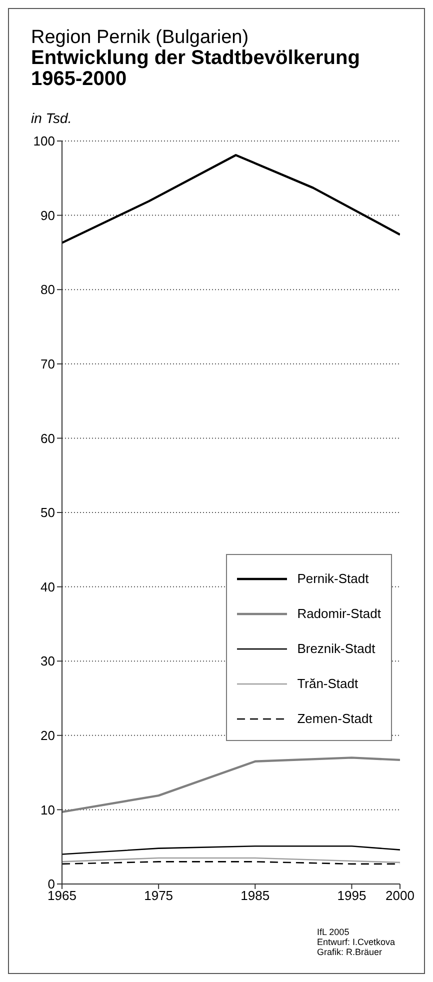 This screenshot has width=433, height=982. I want to click on y-tick-label: 70, so click(47, 364).